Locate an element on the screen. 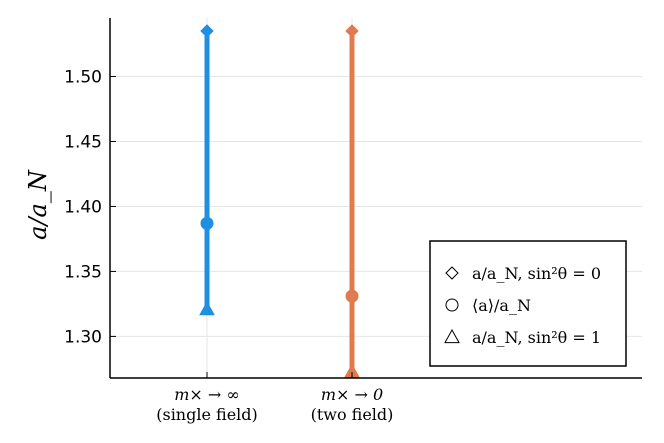 This screenshot has height=443, width=664. y-tick-label-1: 1.35 is located at coordinates (83, 272).